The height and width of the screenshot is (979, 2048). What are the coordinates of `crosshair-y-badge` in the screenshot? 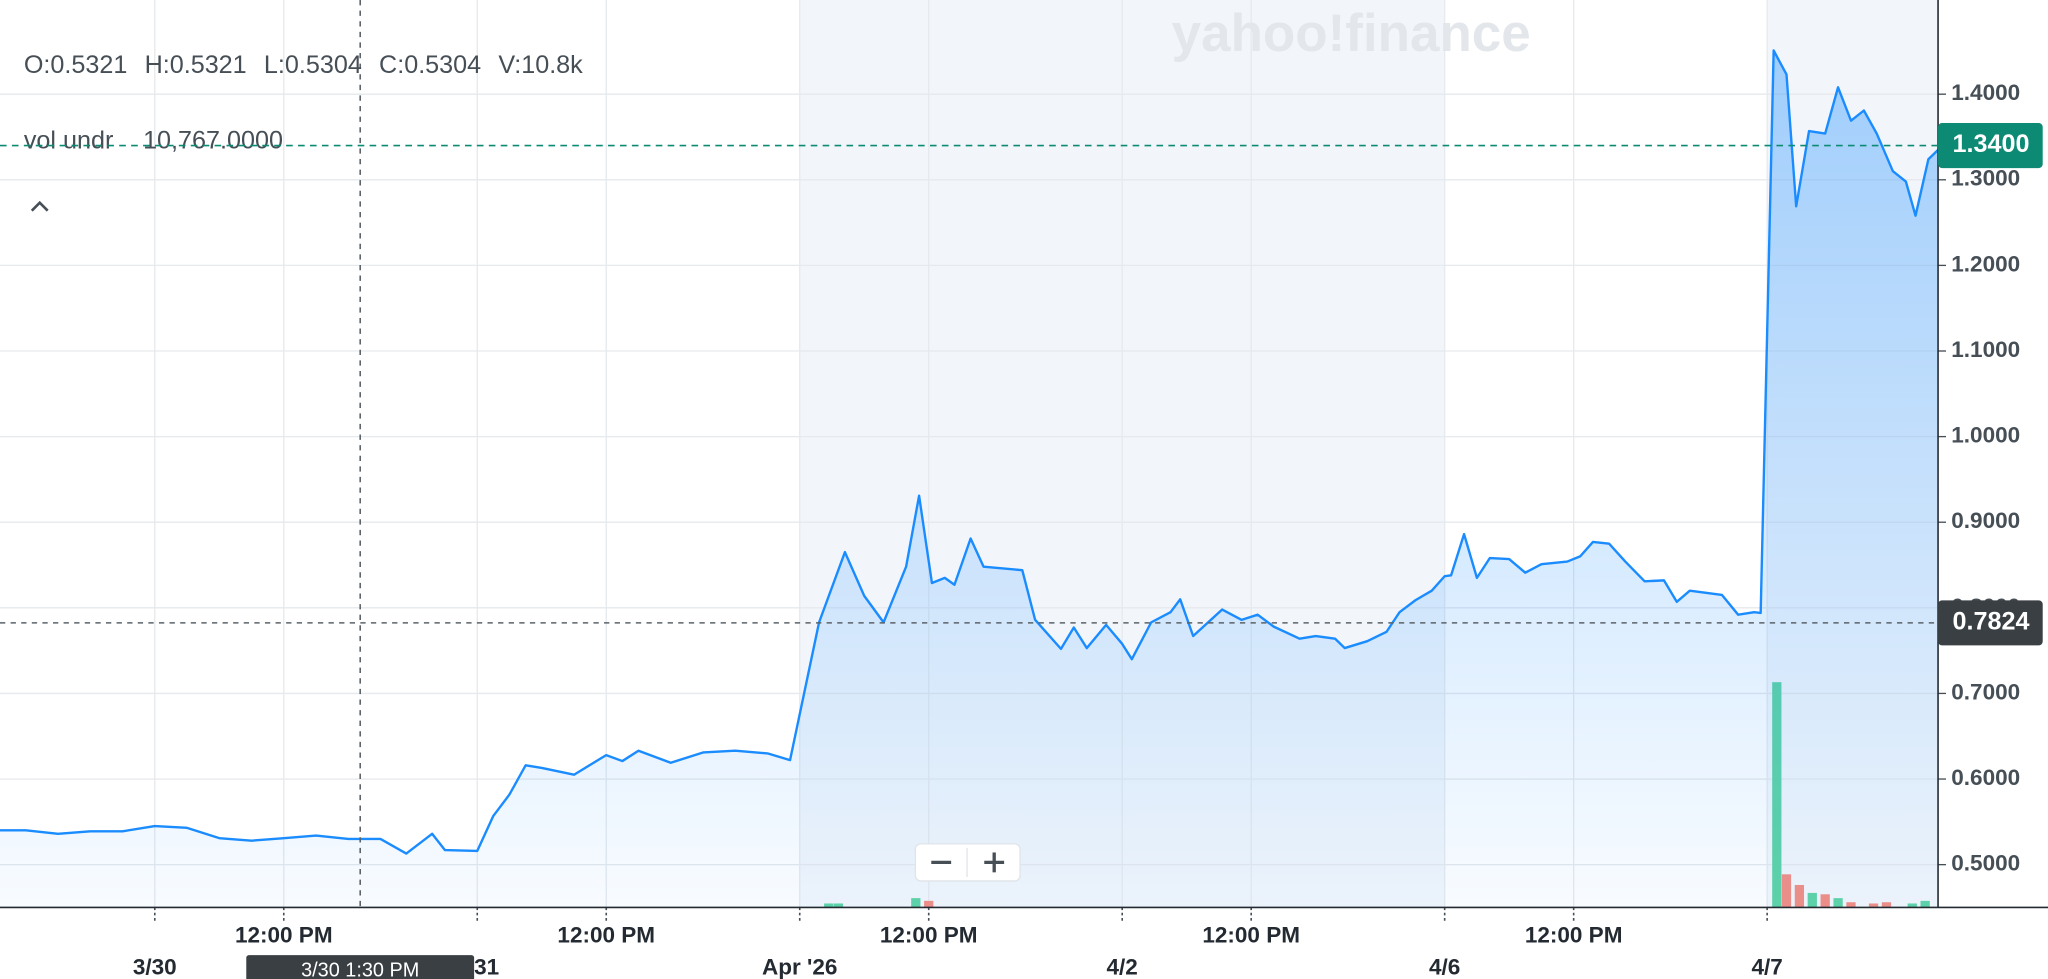 It's located at (1990, 623).